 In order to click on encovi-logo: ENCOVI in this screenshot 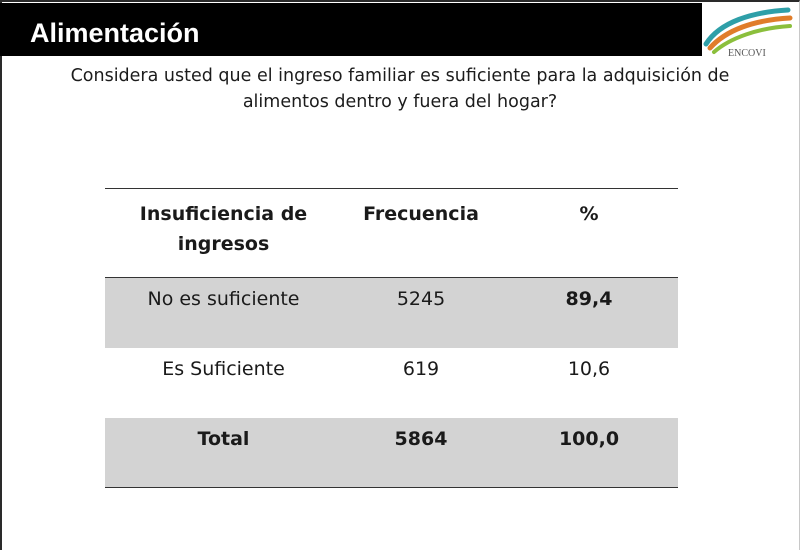, I will do `click(748, 33)`.